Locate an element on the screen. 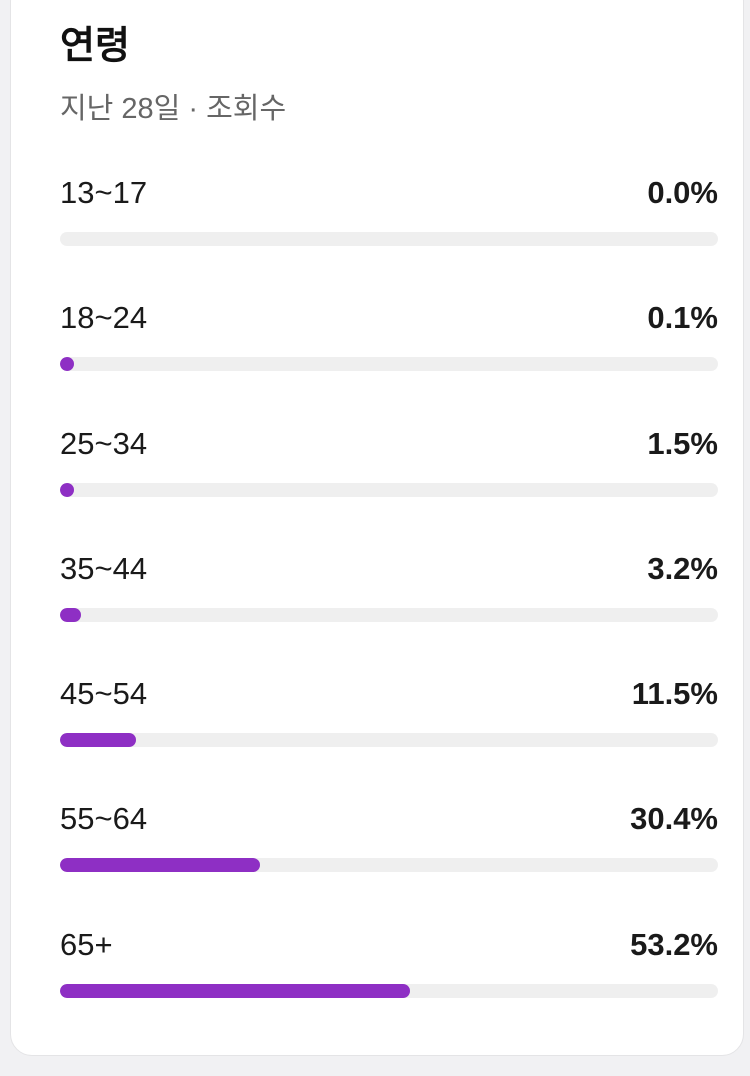 The height and width of the screenshot is (1076, 750). card-subtitle: 지난 28일 · 조회수 is located at coordinates (173, 109).